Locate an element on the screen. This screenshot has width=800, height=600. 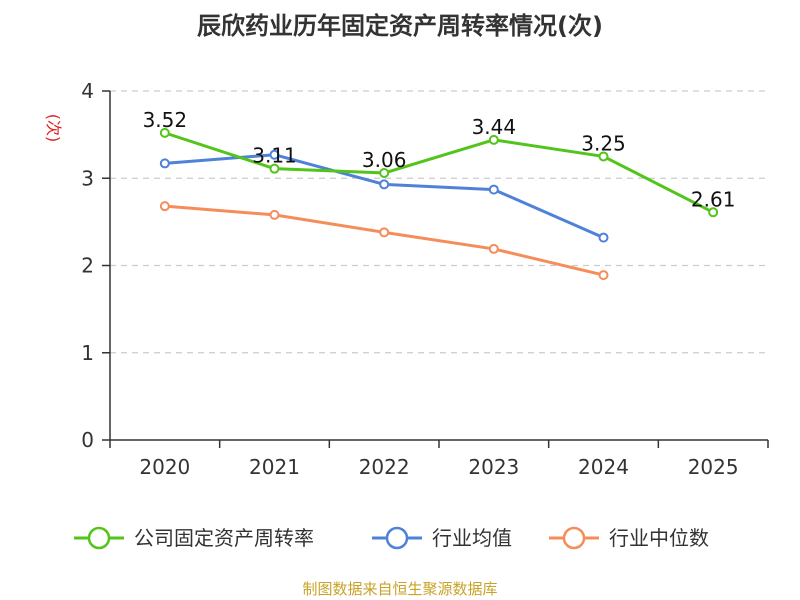
x-tick-label: 2021 is located at coordinates (274, 467).